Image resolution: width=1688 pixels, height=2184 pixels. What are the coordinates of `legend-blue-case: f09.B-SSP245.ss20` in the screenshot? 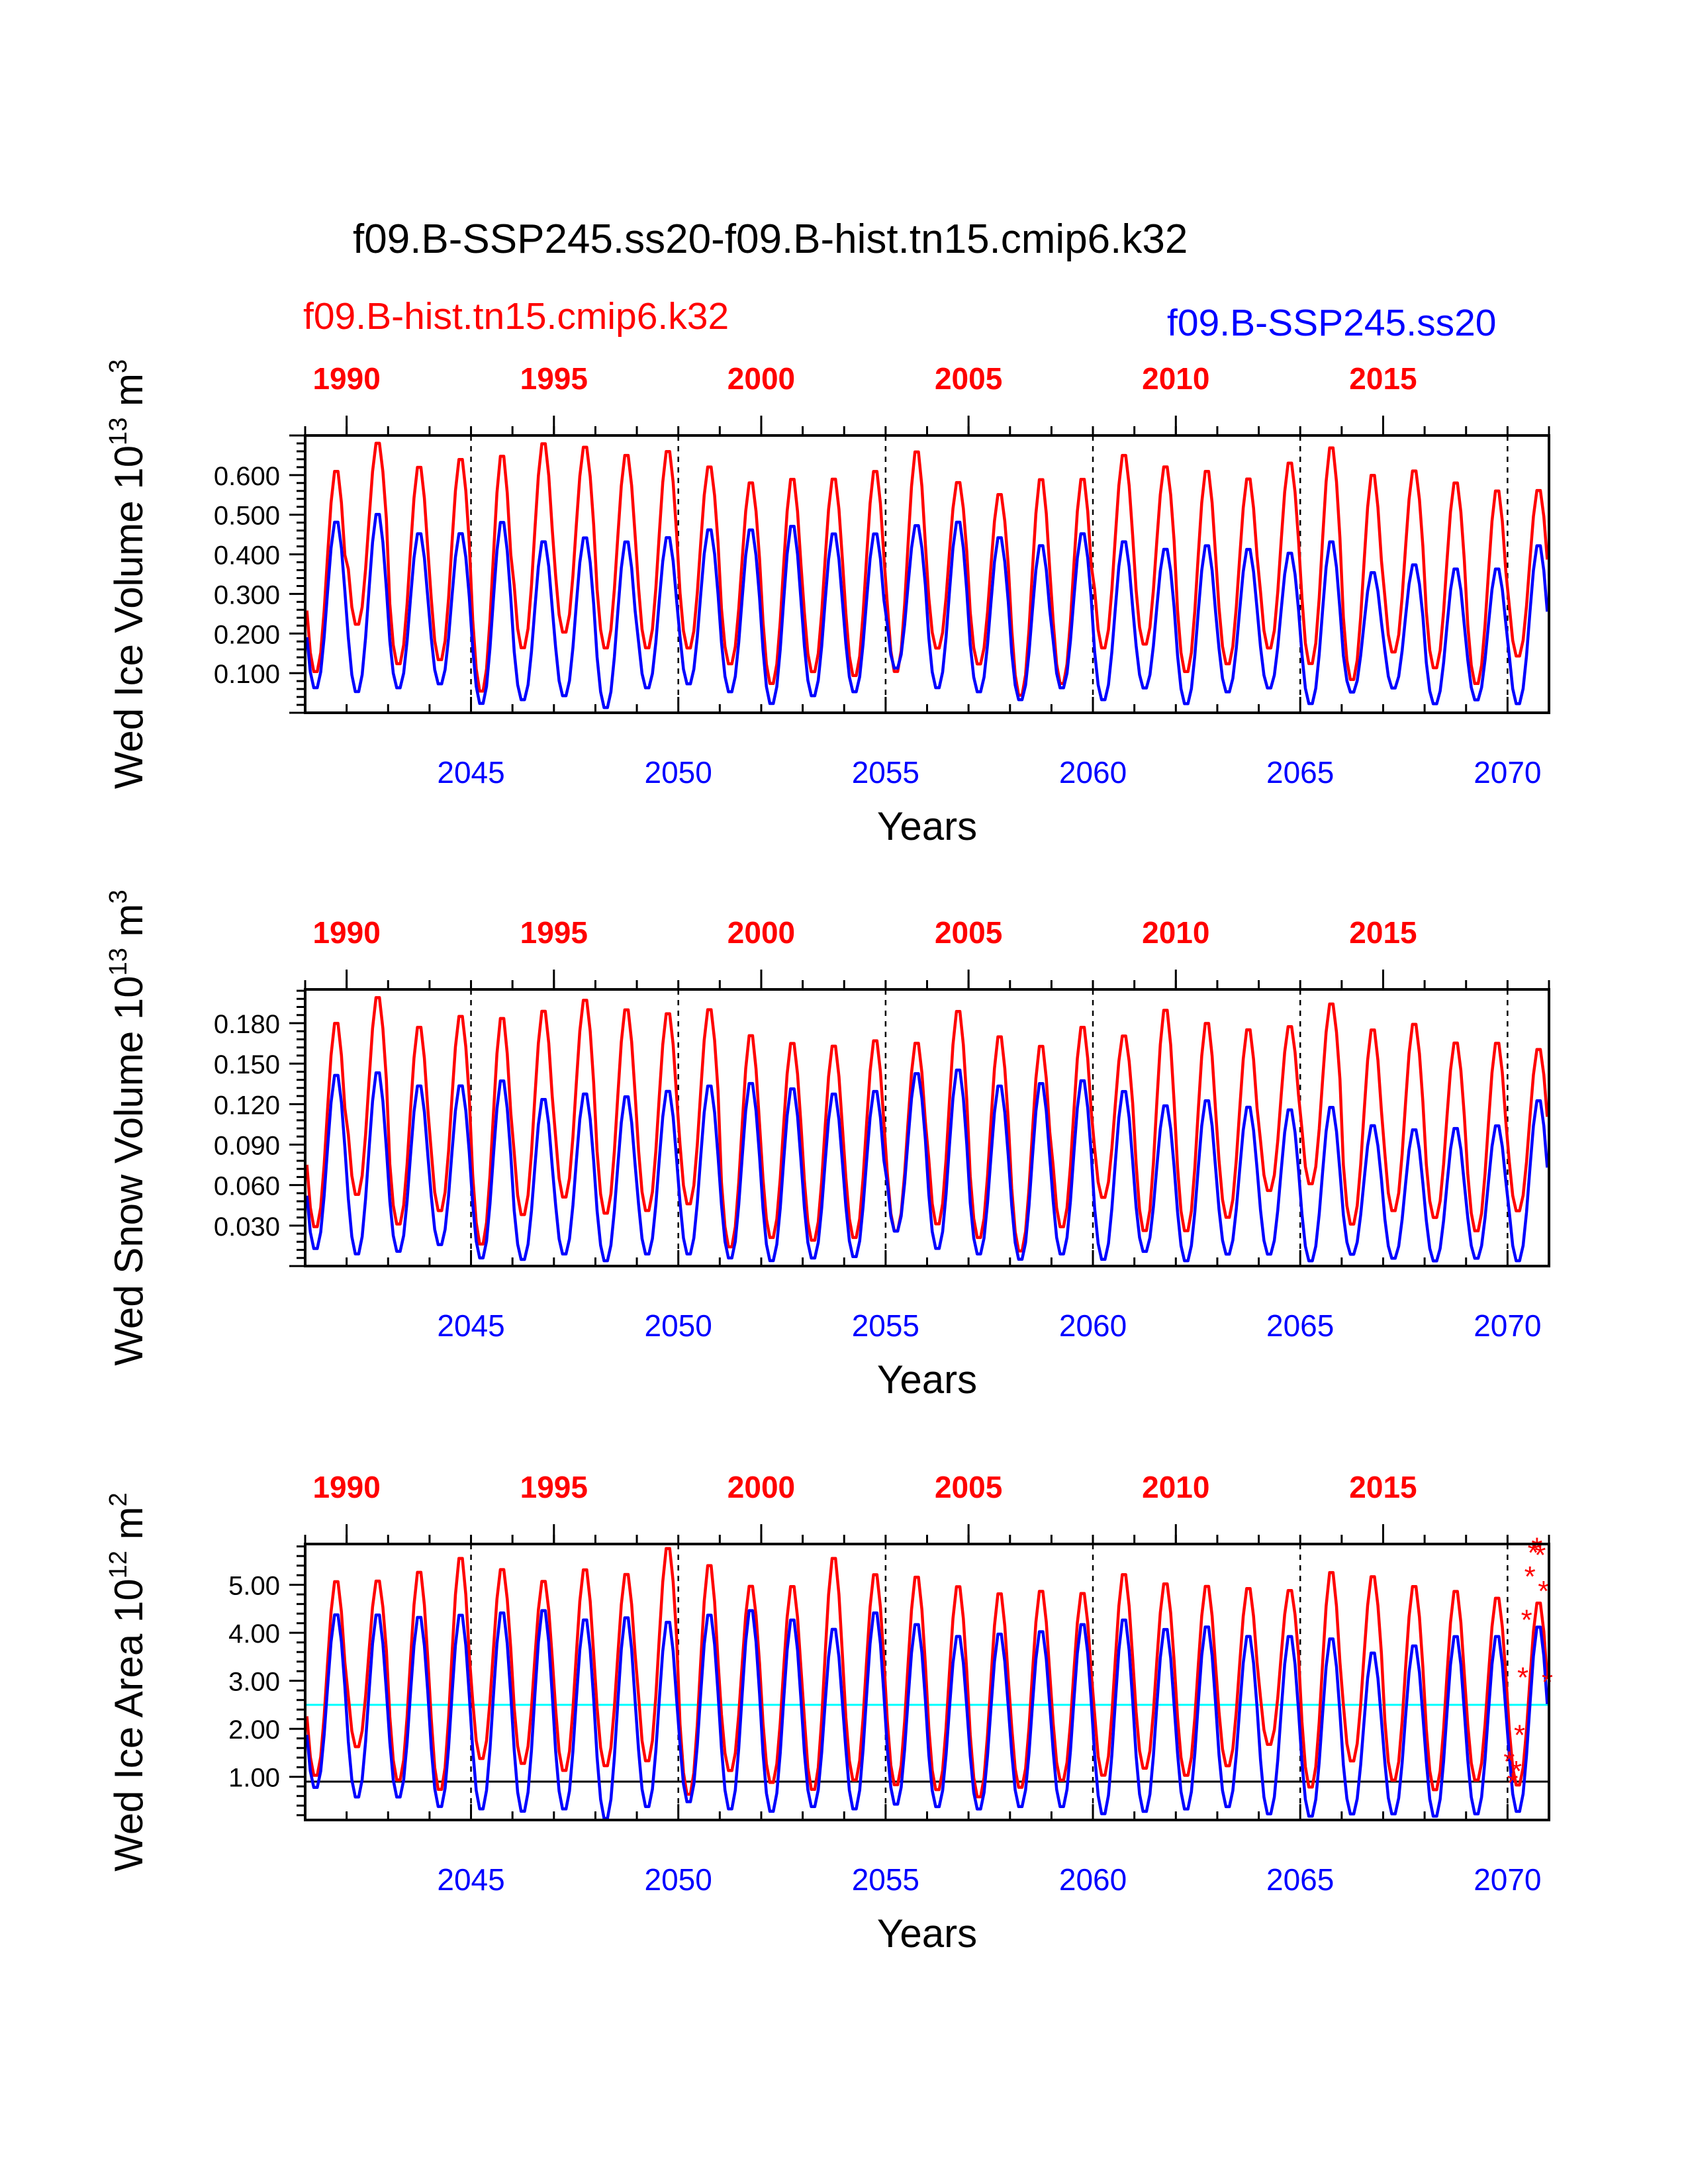 It's located at (1332, 323).